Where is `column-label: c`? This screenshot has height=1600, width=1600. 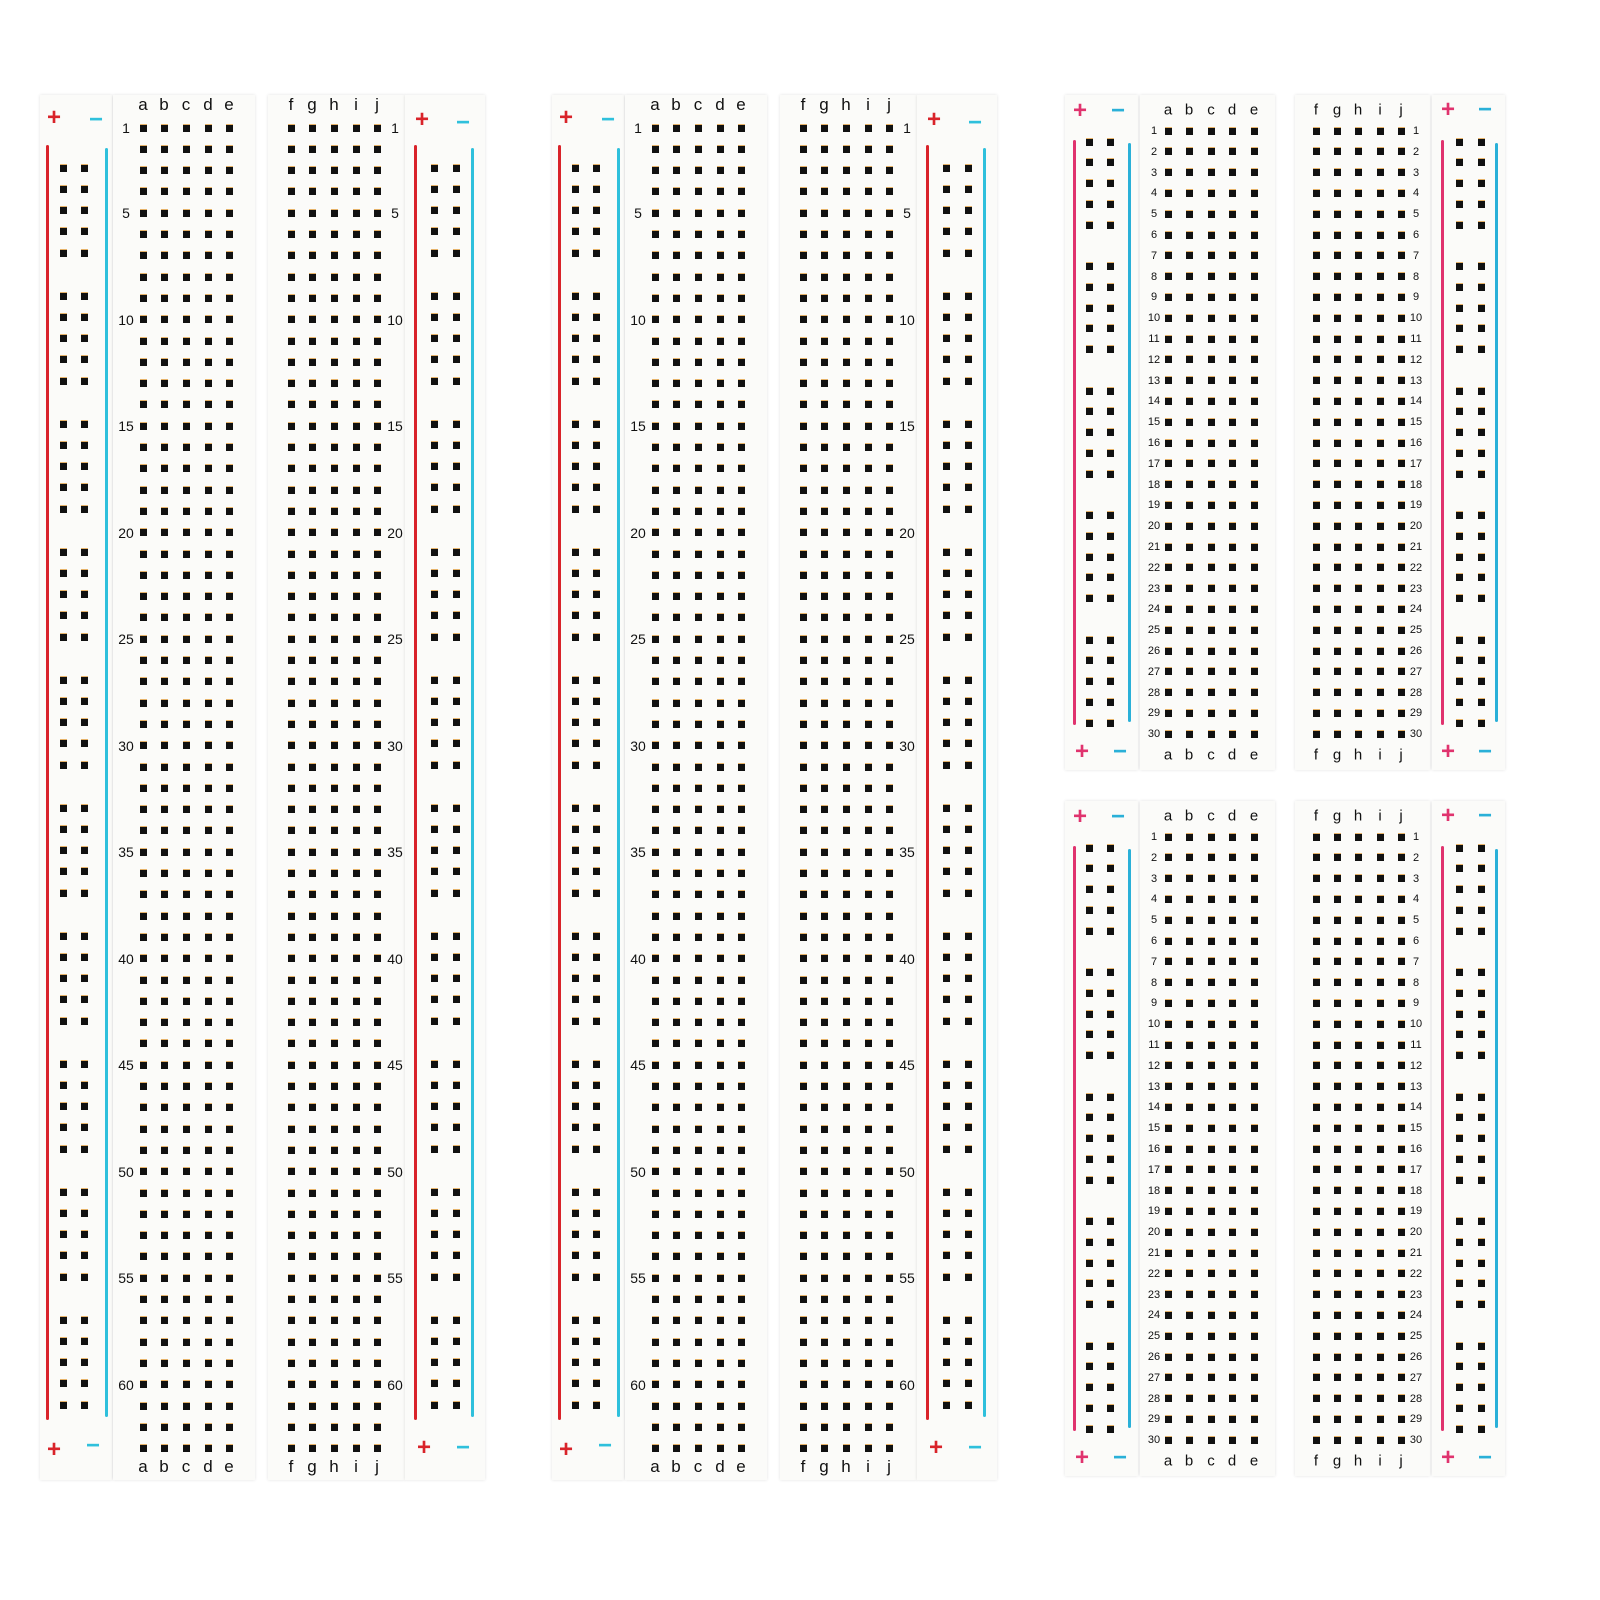 column-label: c is located at coordinates (1211, 110).